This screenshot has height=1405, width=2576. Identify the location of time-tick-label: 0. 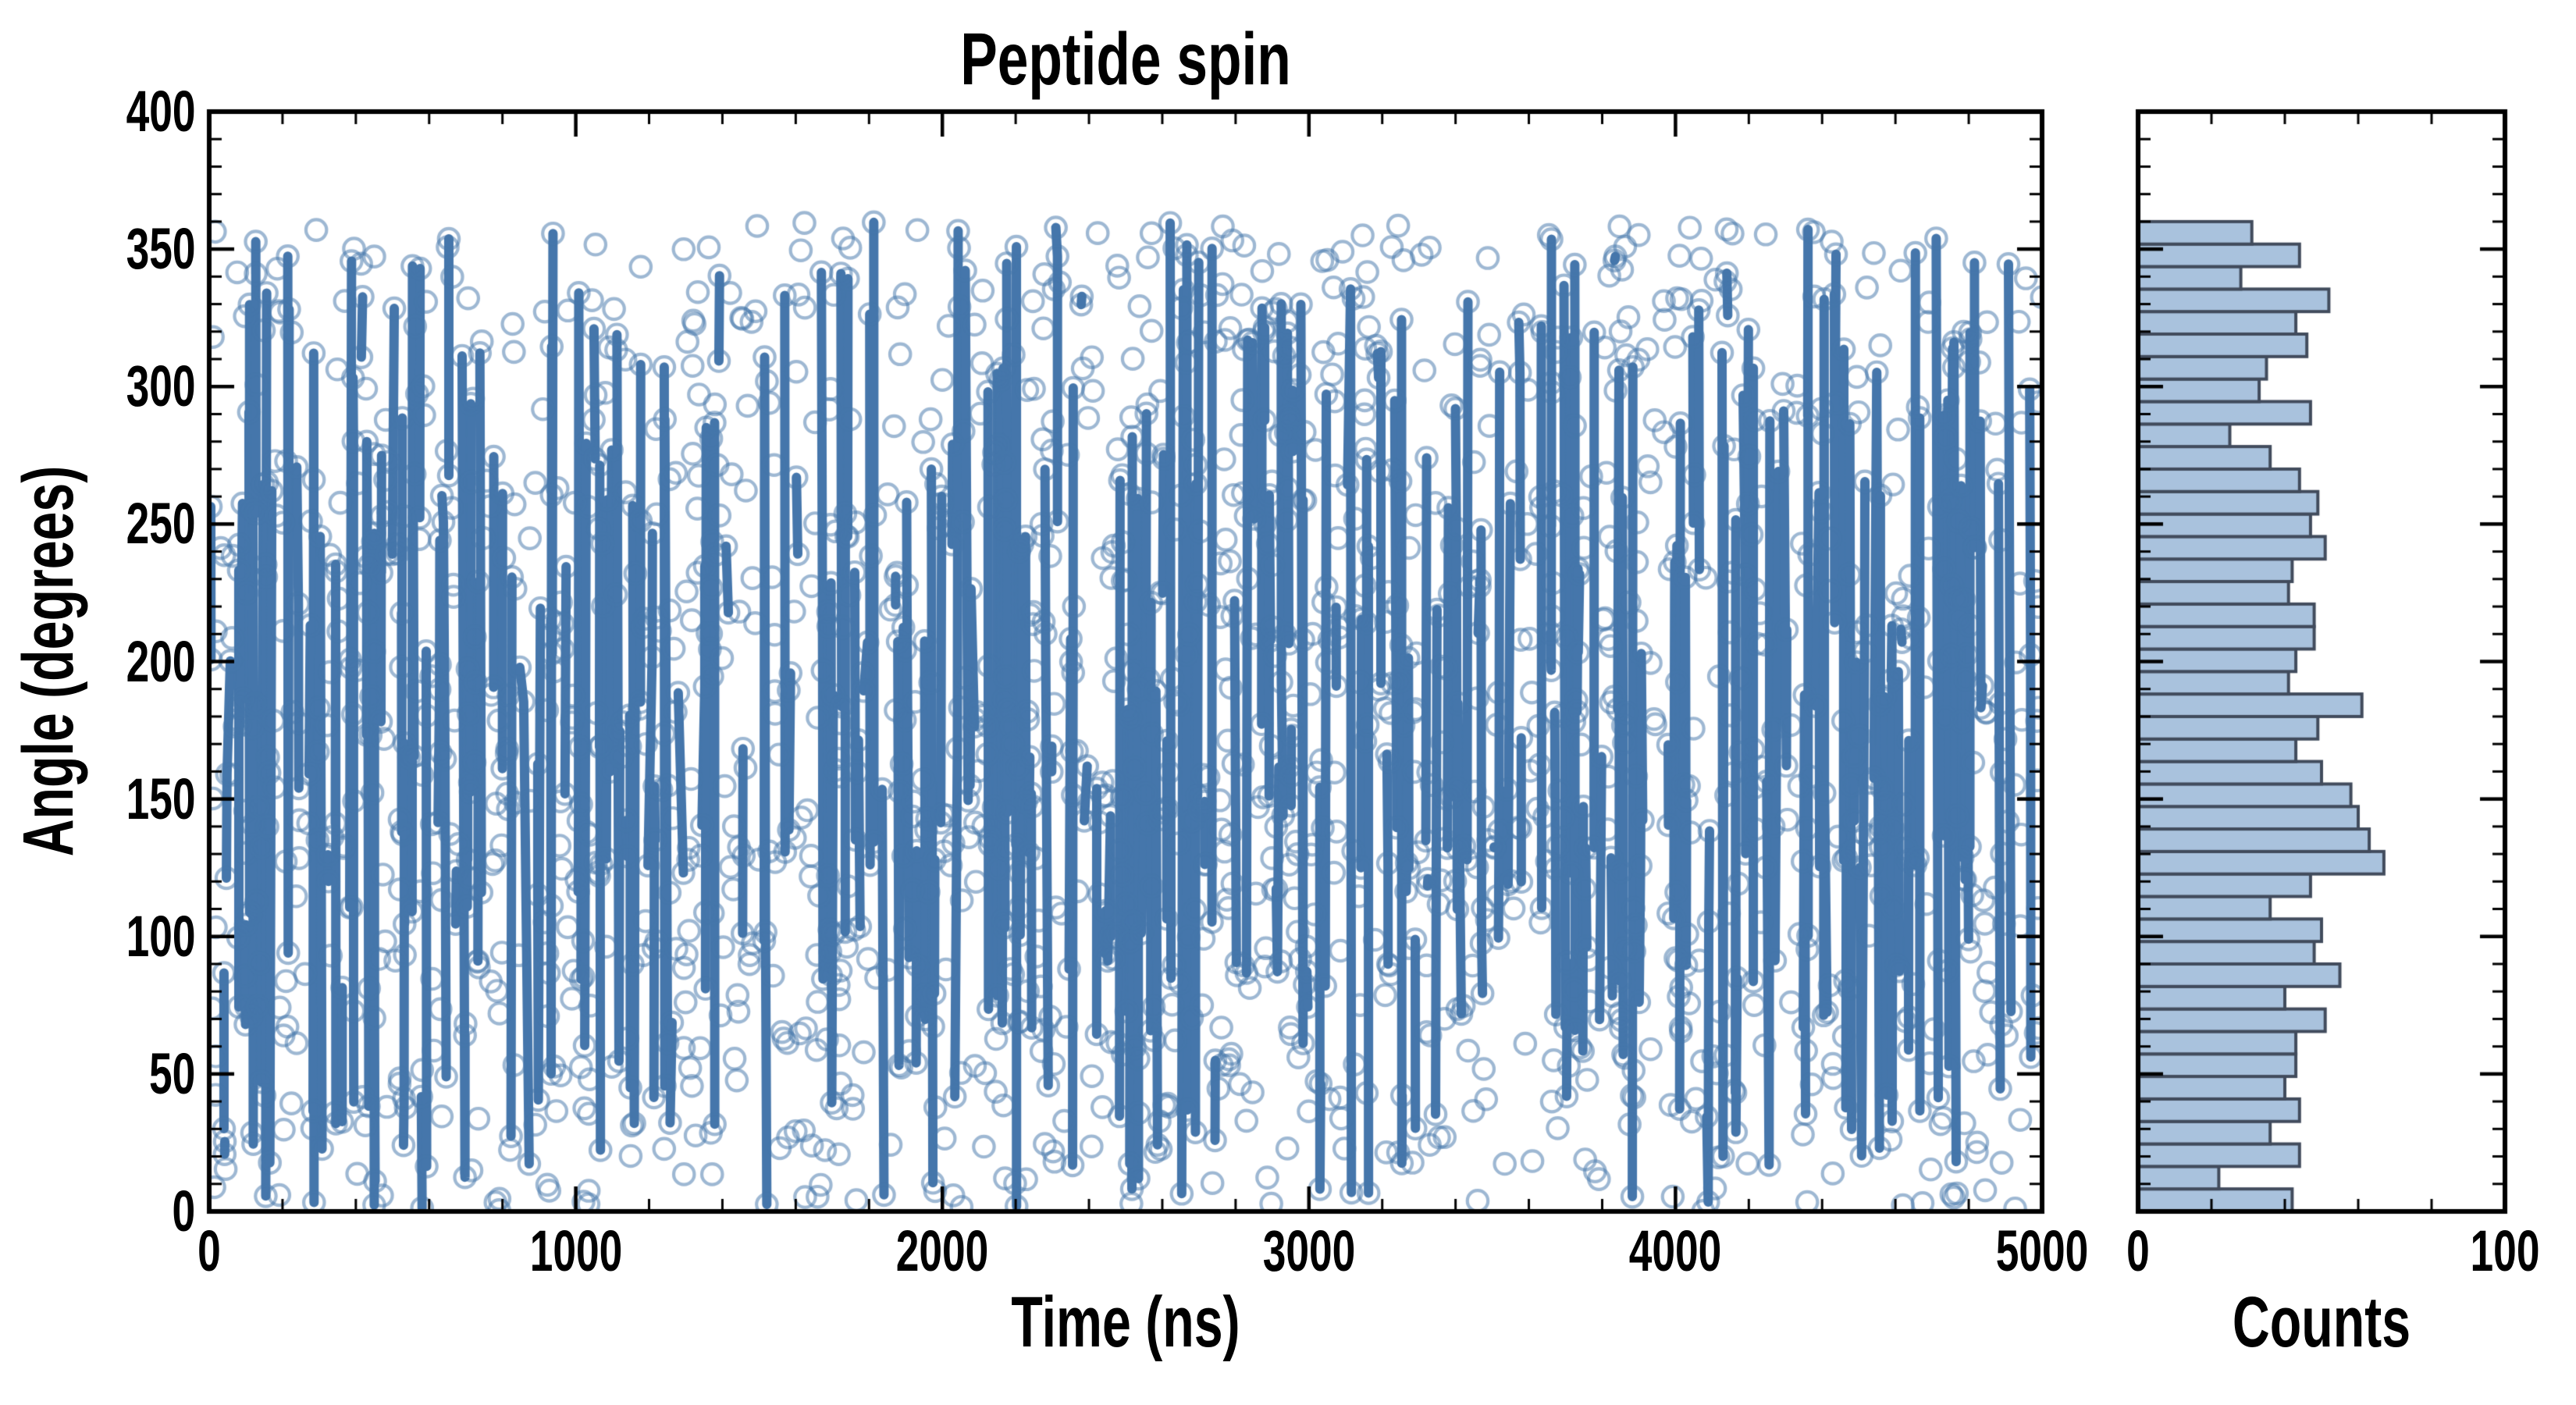
(209, 1250).